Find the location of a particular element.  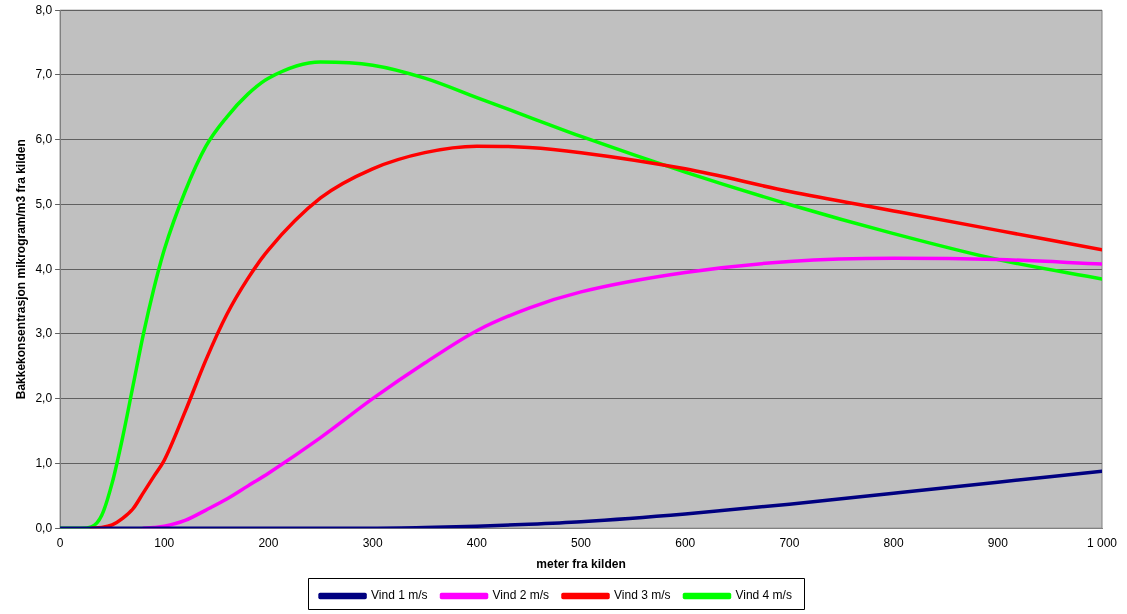

x-tick-label: 700 is located at coordinates (789, 542).